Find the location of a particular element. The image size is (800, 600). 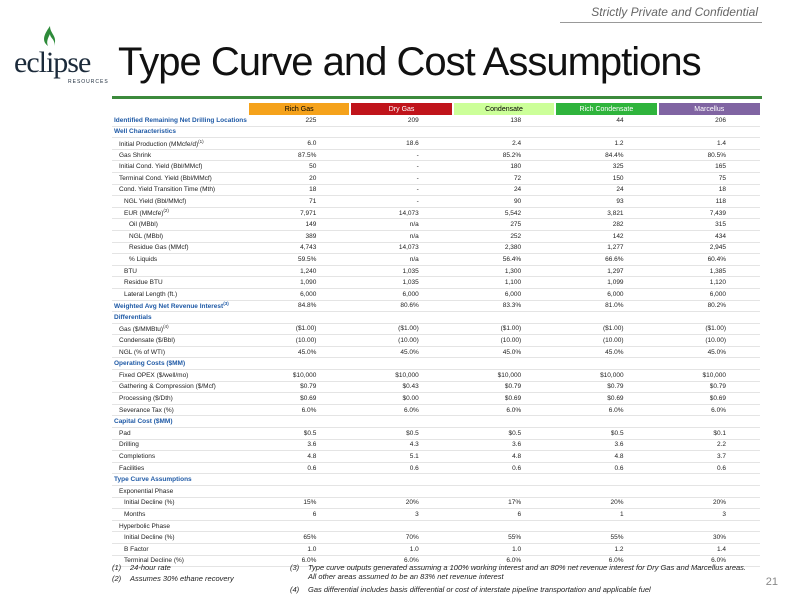

value-cell: 45.0% is located at coordinates (606, 352).